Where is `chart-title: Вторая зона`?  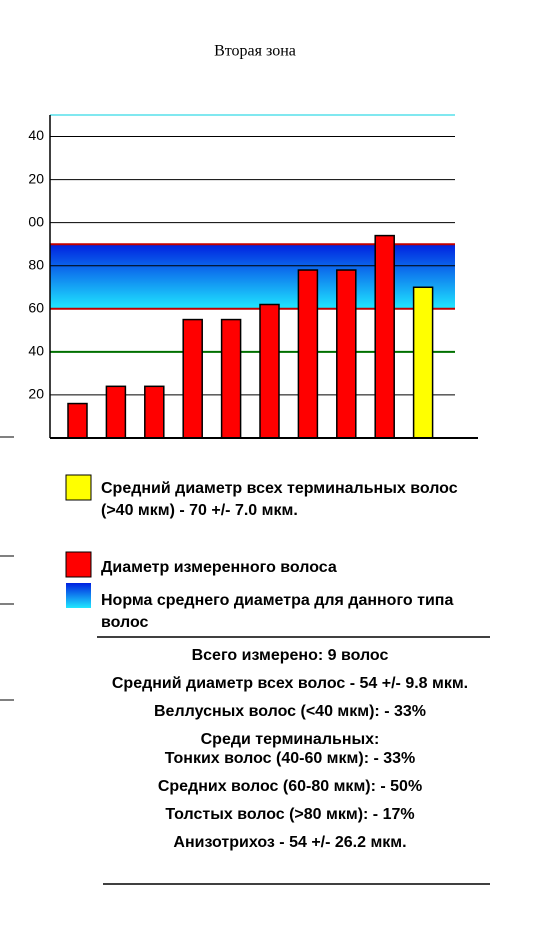
chart-title: Вторая зона is located at coordinates (255, 51).